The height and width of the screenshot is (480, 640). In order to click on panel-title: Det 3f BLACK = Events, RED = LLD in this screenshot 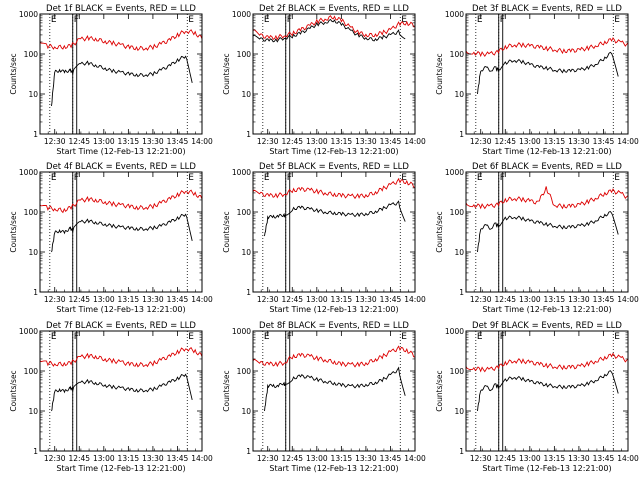, I will do `click(547, 9)`.